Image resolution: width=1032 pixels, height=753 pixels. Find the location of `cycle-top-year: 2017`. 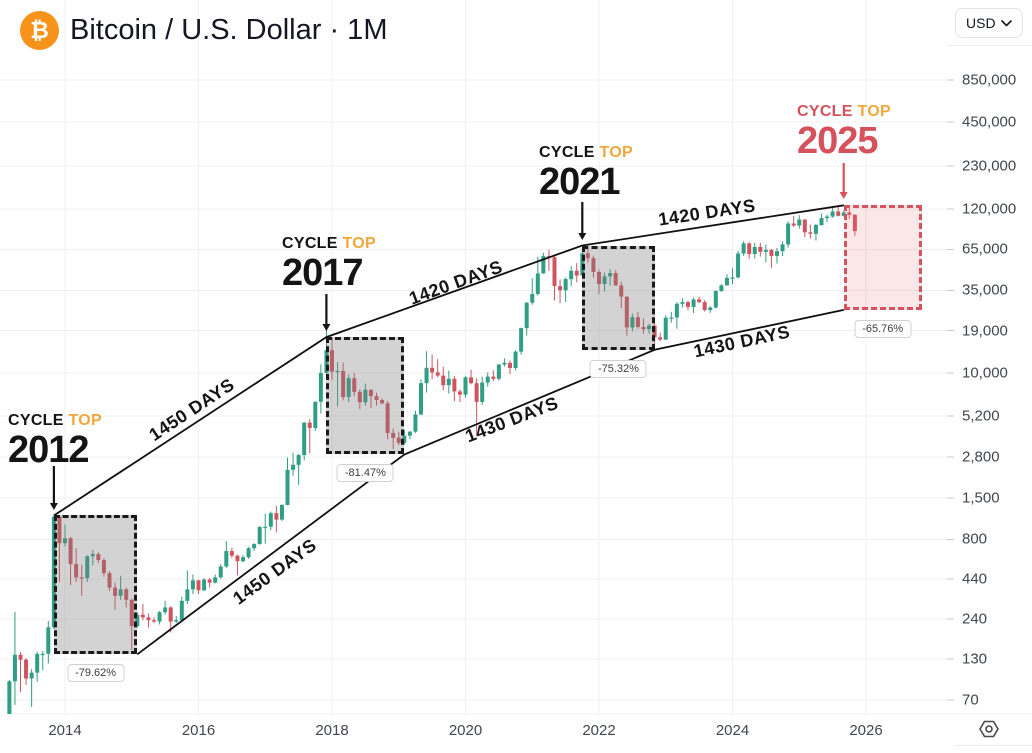

cycle-top-year: 2017 is located at coordinates (323, 273).